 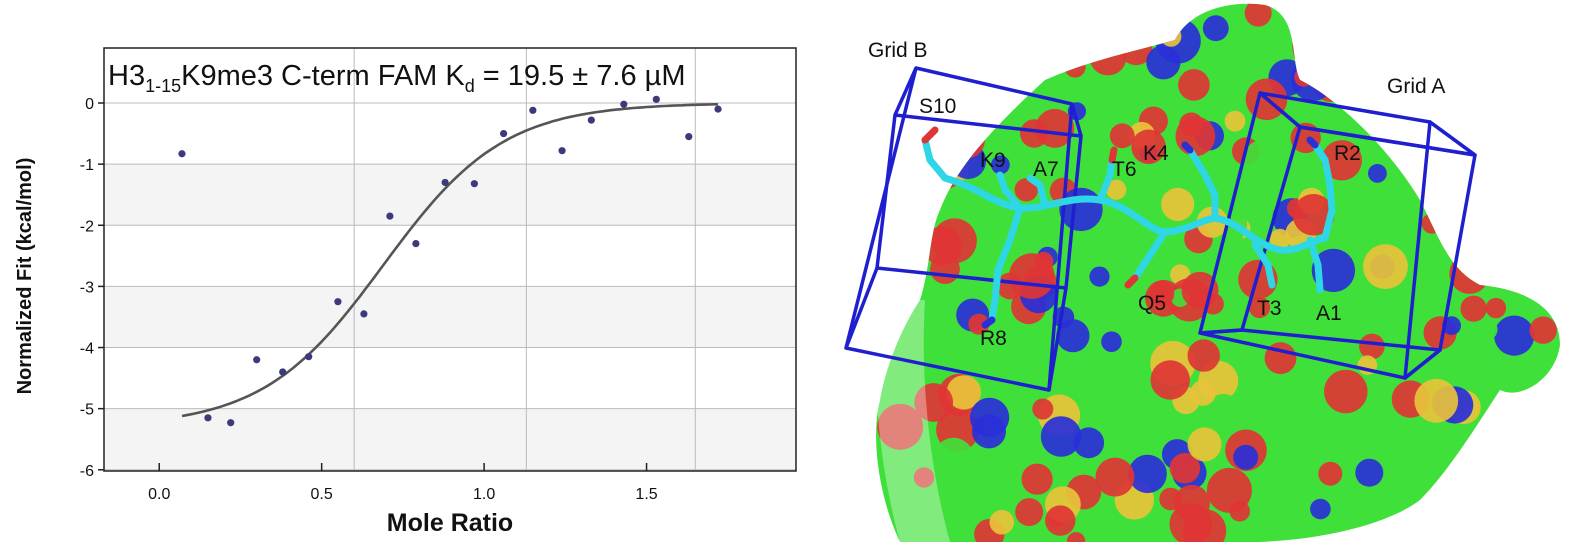 What do you see at coordinates (1156, 153) in the screenshot?
I see `residue-label-k4: K4` at bounding box center [1156, 153].